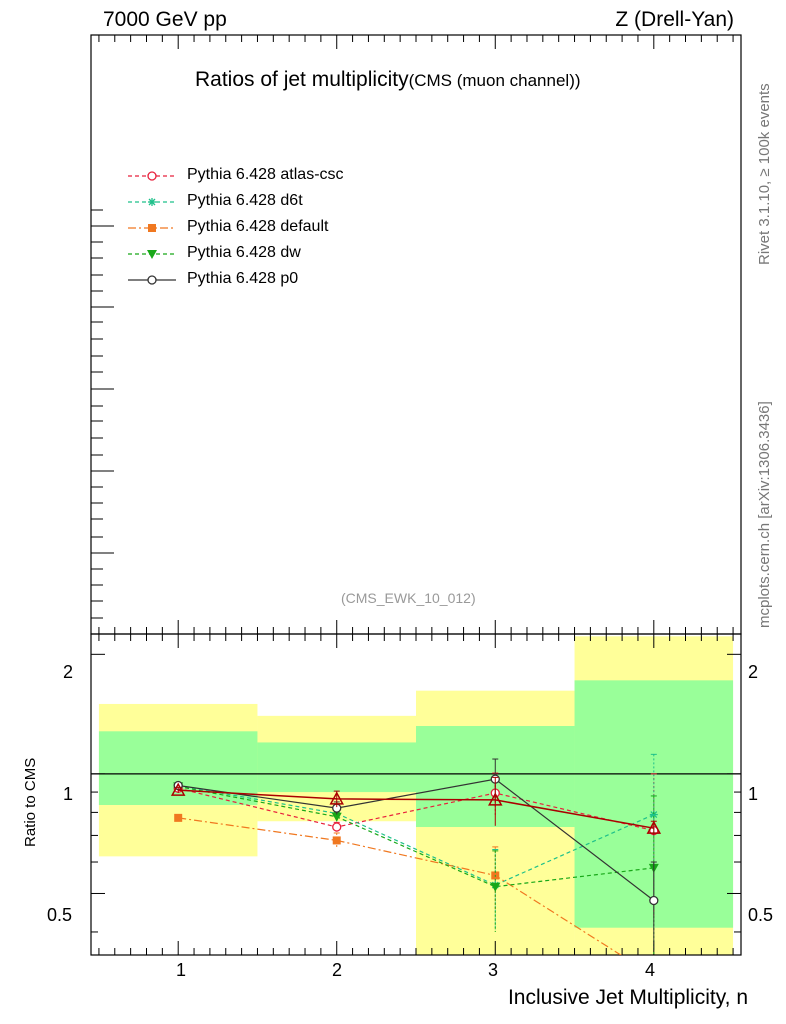  What do you see at coordinates (165, 19) in the screenshot?
I see `header-left: 7000 GeV pp` at bounding box center [165, 19].